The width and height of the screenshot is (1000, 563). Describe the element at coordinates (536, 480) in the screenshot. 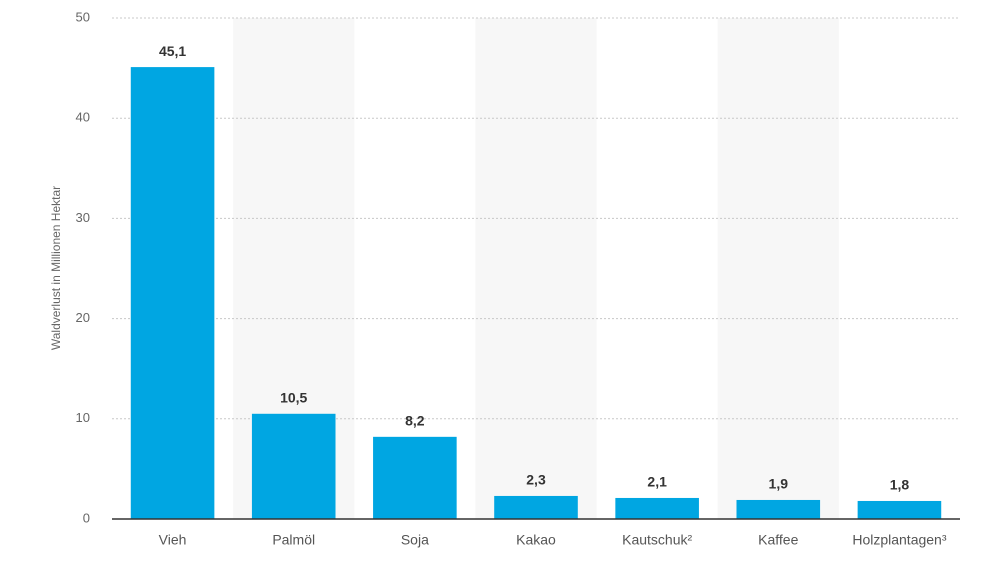

I see `value-label: 2,3` at that location.